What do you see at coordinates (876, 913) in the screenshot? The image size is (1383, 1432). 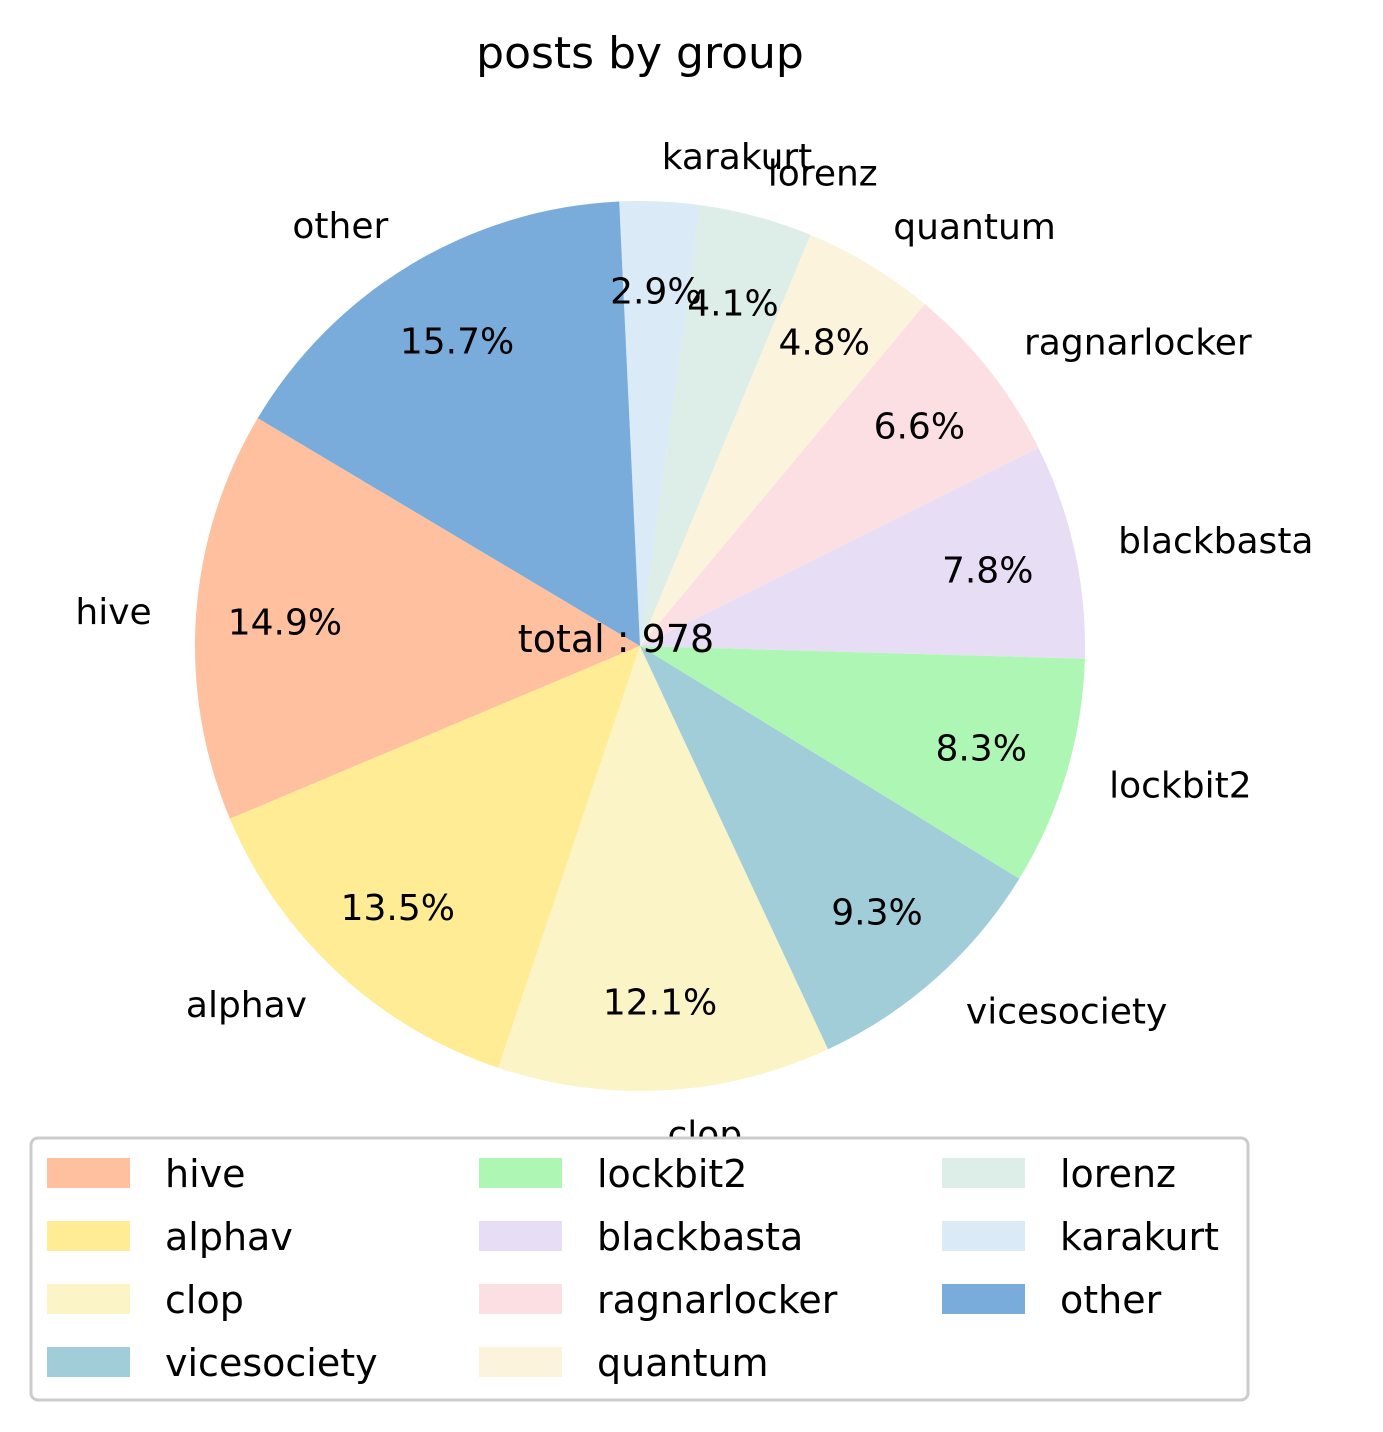 I see `slice-percent-vicesociety: 9.3%` at bounding box center [876, 913].